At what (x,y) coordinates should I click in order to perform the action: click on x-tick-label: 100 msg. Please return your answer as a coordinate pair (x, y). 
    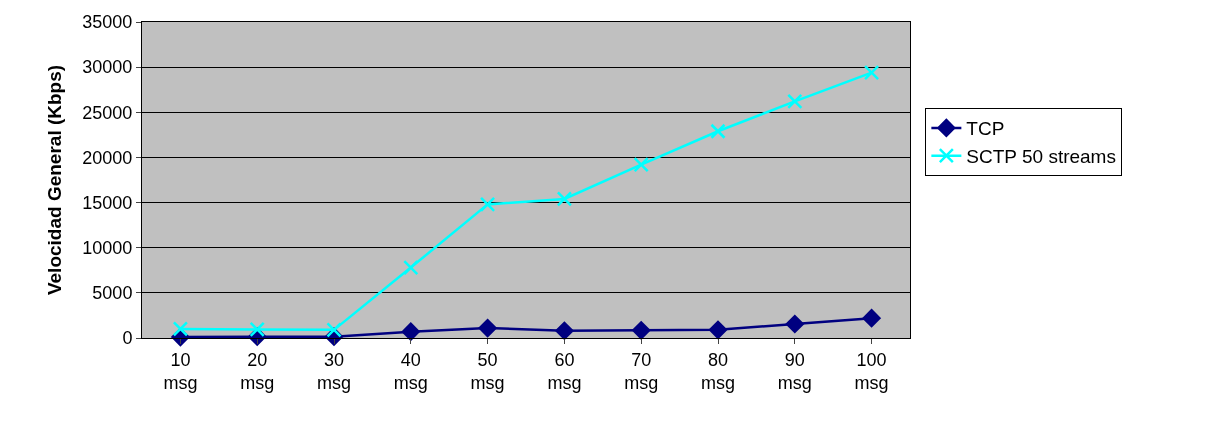
    Looking at the image, I should click on (871, 371).